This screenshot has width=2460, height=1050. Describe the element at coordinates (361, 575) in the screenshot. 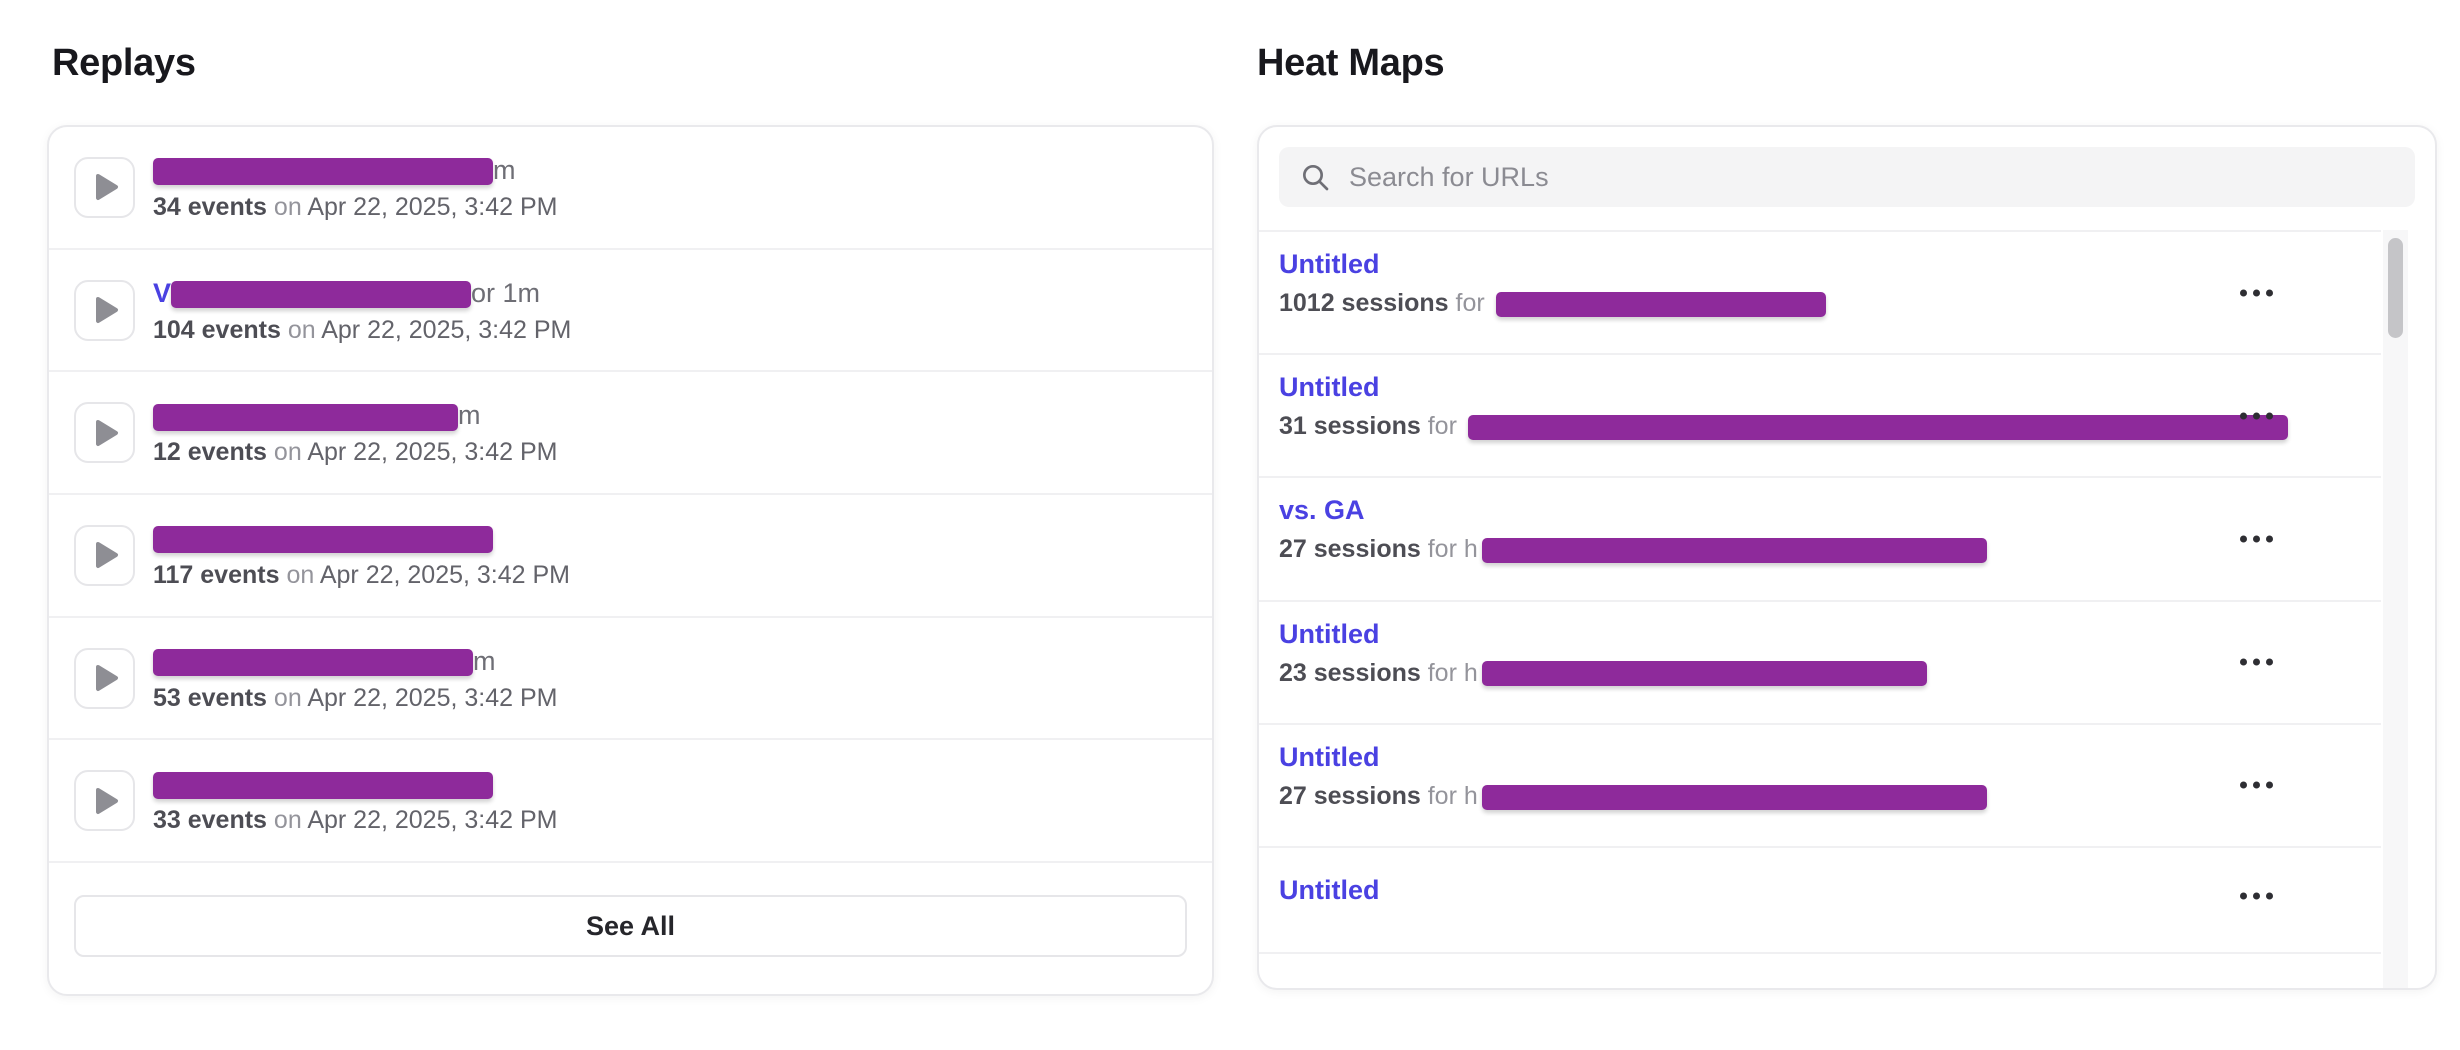

I see `replay-meta: 117 events on Apr 22, 2025, 3:42 PM` at that location.